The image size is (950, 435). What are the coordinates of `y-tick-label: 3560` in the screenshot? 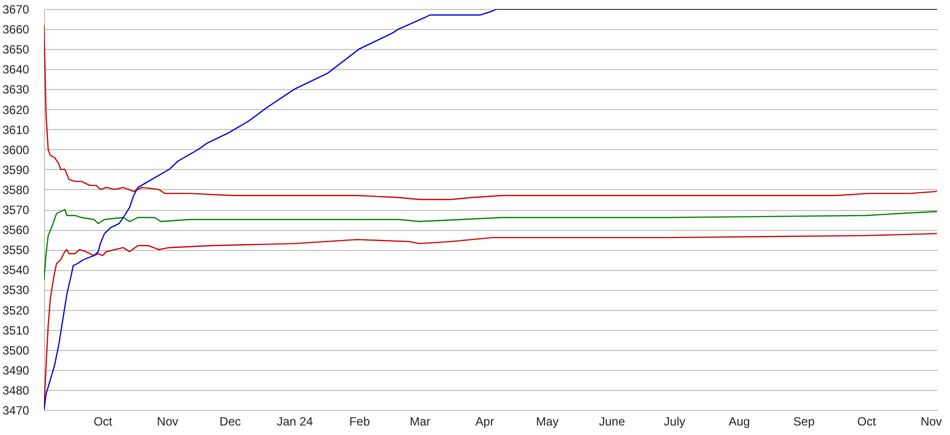 It's located at (16, 230).